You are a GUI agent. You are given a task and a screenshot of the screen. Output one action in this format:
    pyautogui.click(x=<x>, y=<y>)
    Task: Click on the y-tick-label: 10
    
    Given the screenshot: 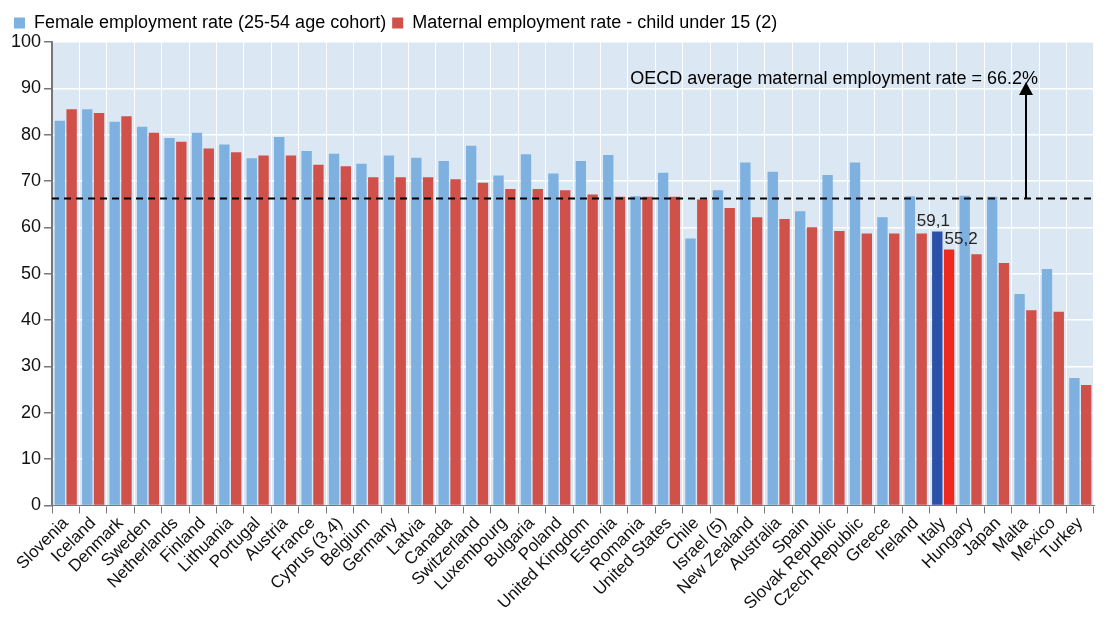 What is the action you would take?
    pyautogui.click(x=31, y=458)
    